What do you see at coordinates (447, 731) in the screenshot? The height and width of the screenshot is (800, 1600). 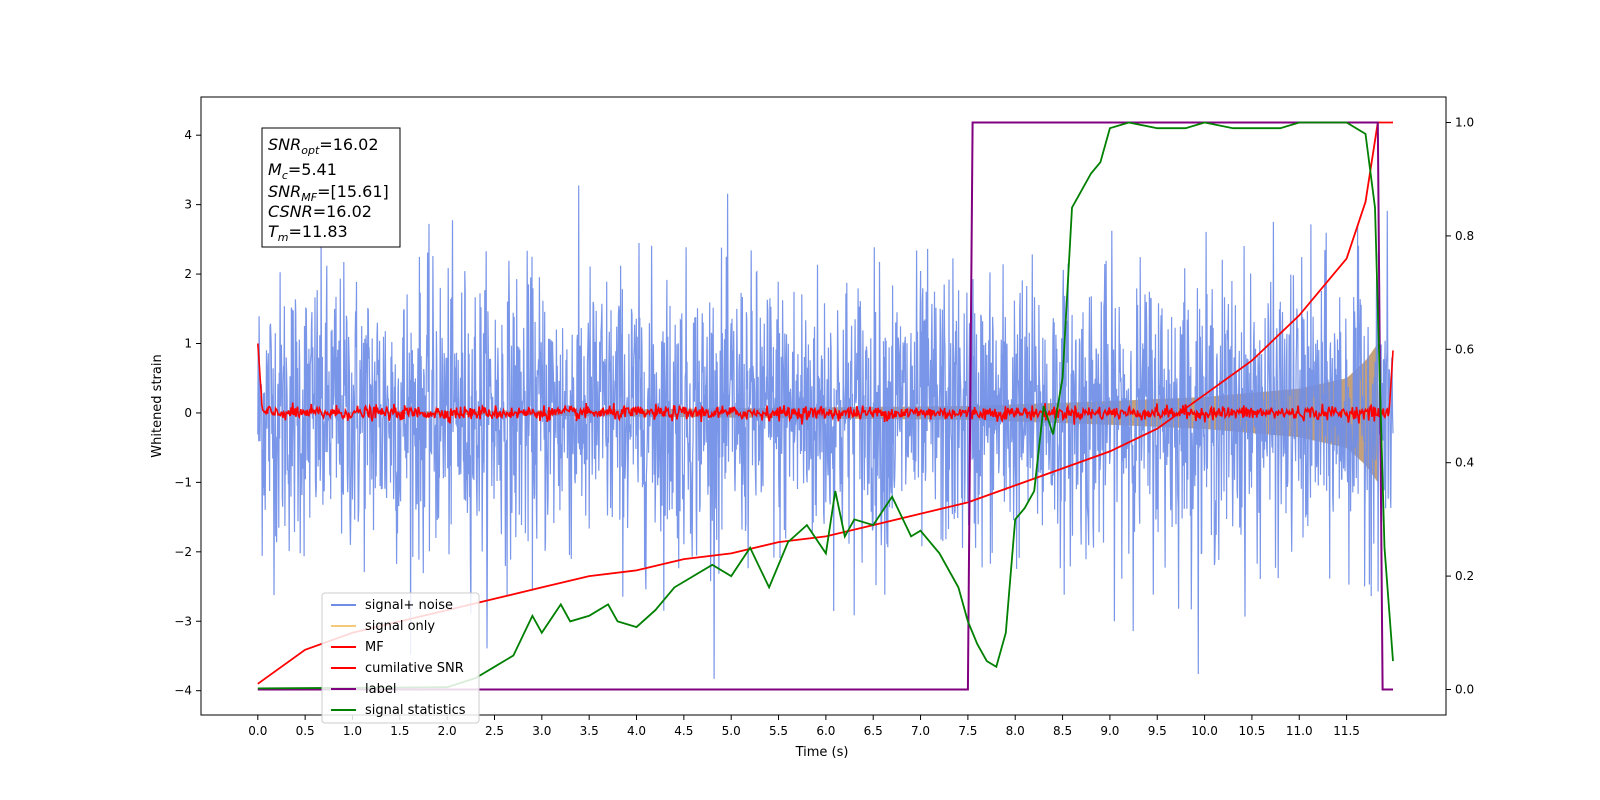 I see `x-tick-label: 2.0` at bounding box center [447, 731].